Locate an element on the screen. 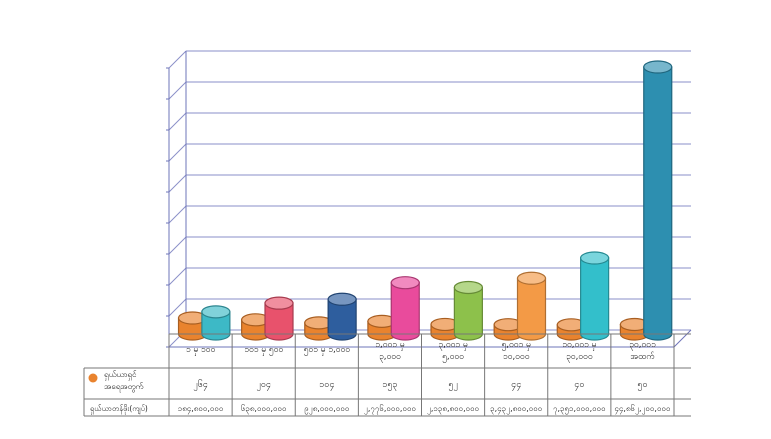 Image resolution: width=771 pixels, height=439 pixels. holders-value: ၂၆၄ is located at coordinates (200, 385).